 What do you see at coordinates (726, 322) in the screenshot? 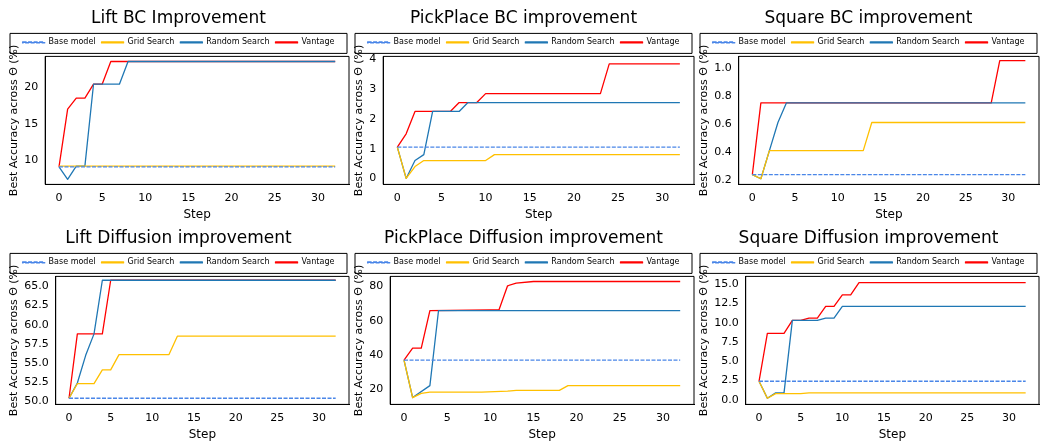
I see `y-tick-label: 10.0` at bounding box center [726, 322].